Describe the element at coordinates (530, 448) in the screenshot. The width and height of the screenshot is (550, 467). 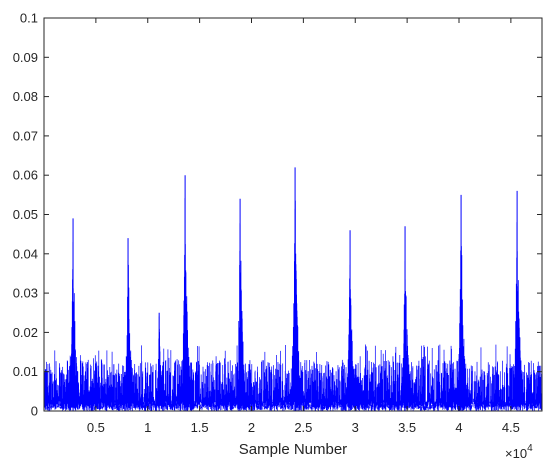
I see `x-axis-exponent-power: 4` at that location.